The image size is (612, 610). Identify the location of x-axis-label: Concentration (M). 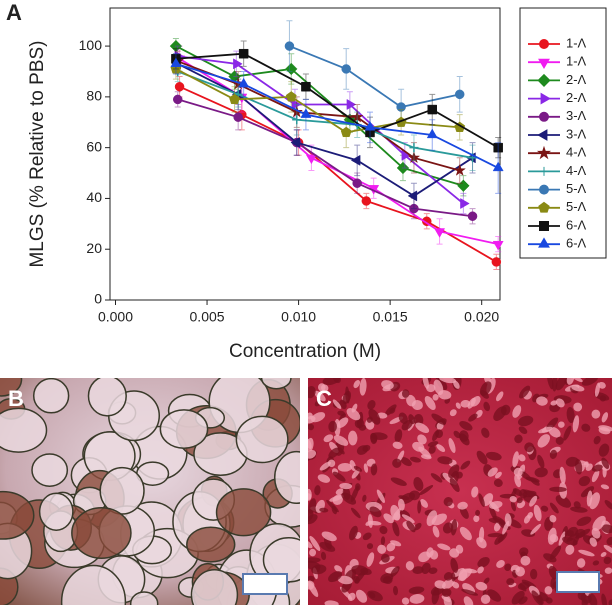
(305, 351).